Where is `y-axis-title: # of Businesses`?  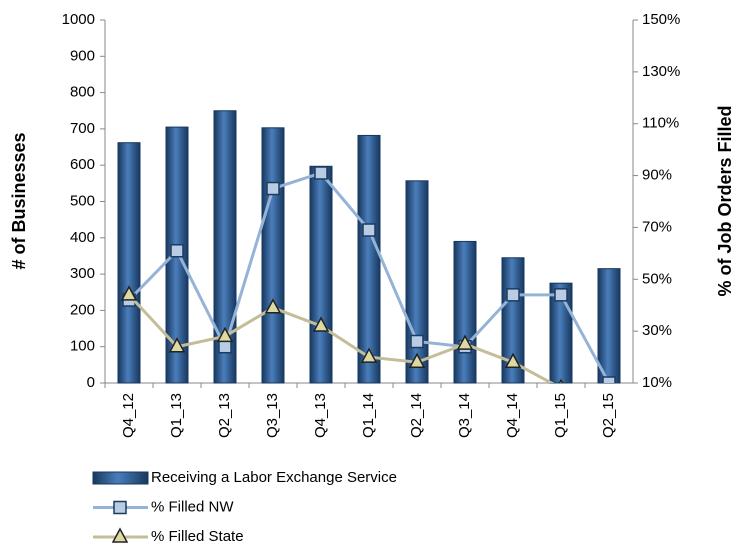 y-axis-title: # of Businesses is located at coordinates (19, 200).